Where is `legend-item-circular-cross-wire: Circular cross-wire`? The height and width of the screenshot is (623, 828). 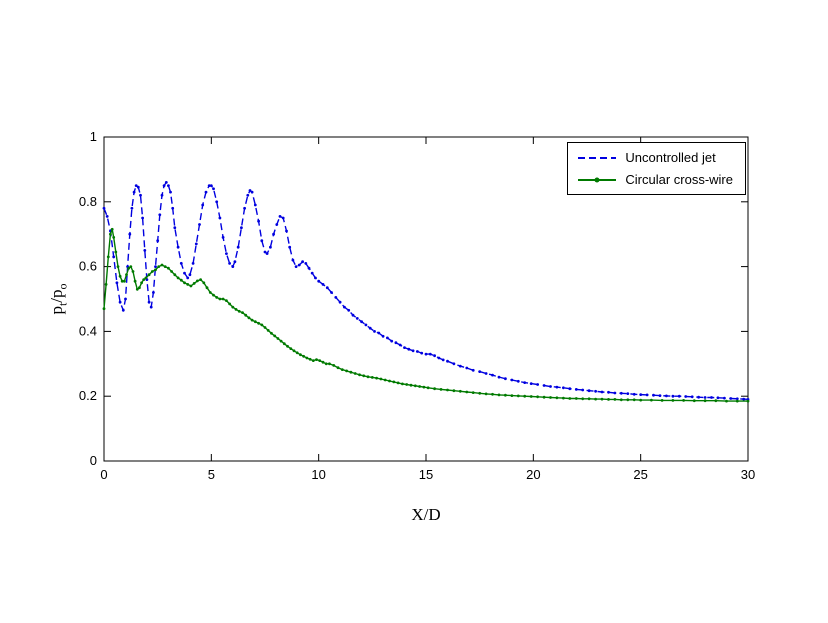
legend-item-circular-cross-wire: Circular cross-wire is located at coordinates (655, 179).